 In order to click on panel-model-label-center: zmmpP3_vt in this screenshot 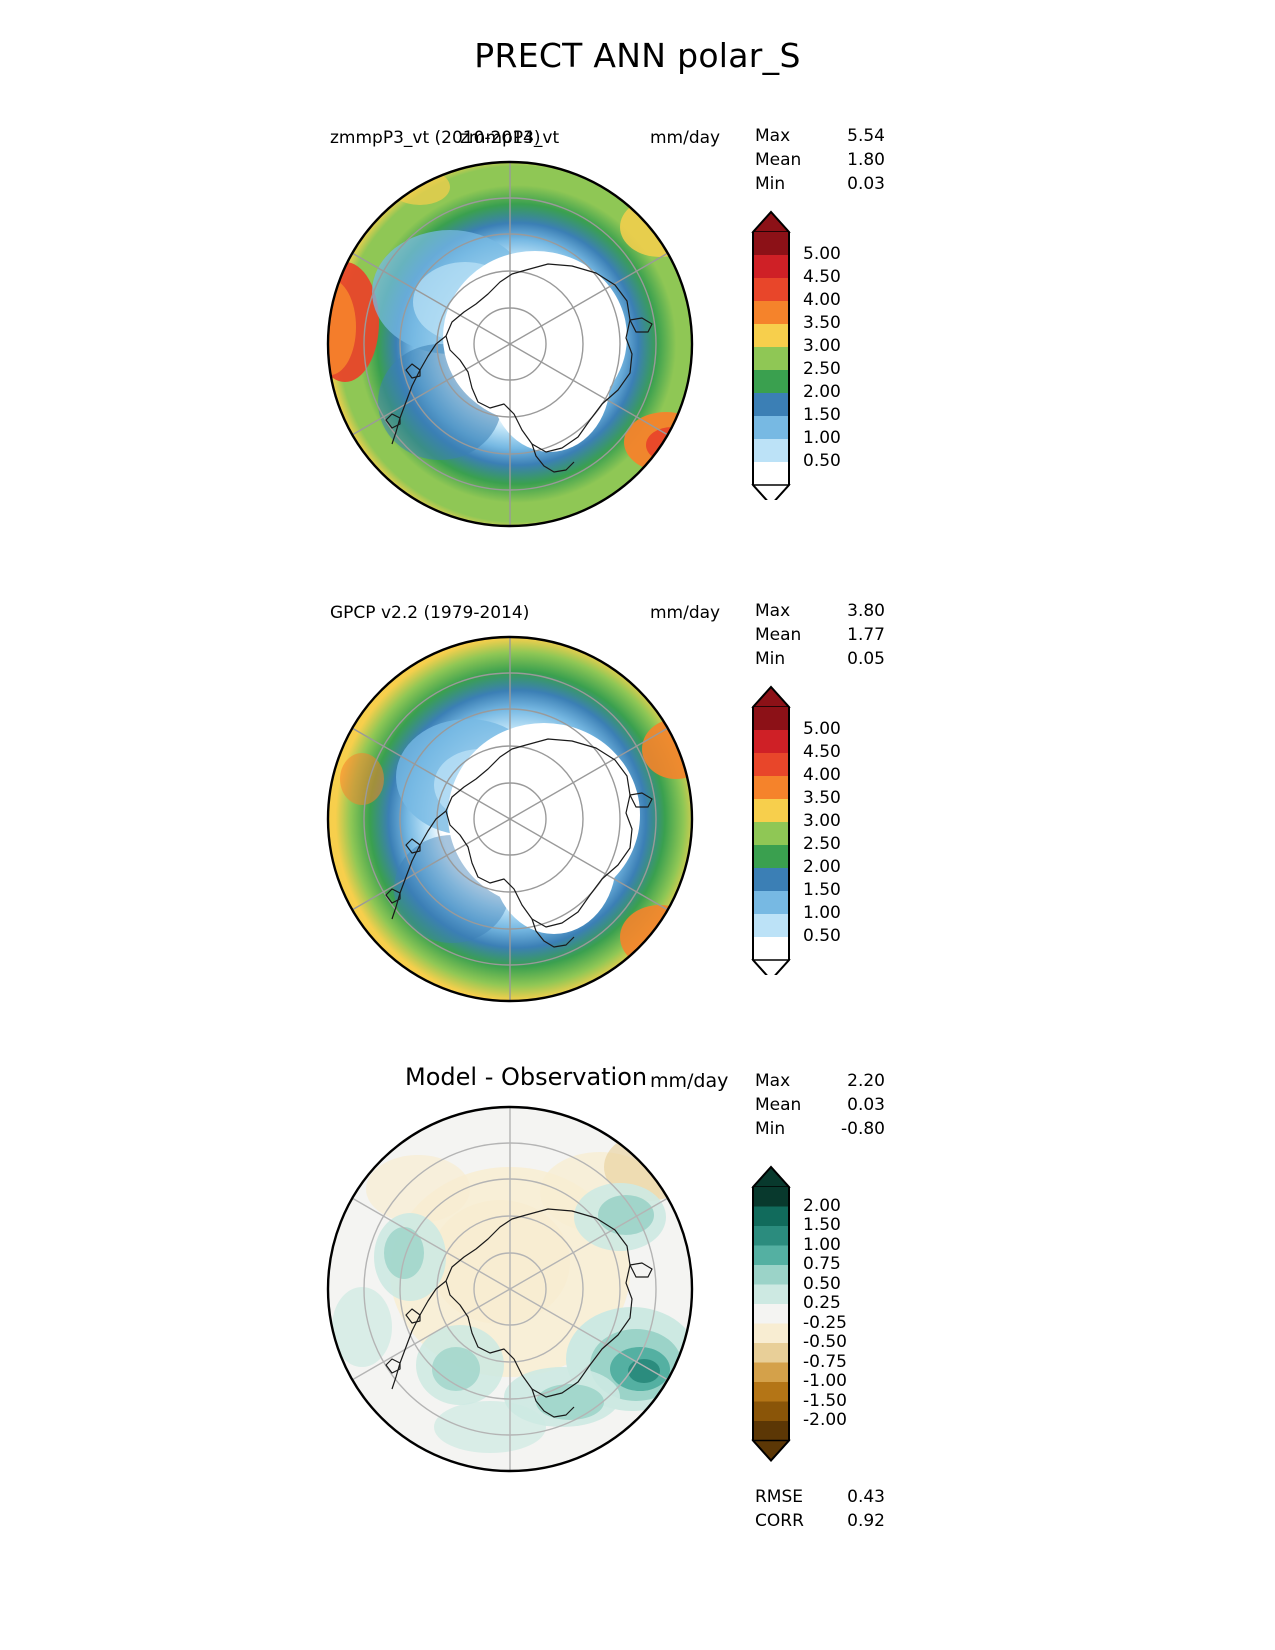, I will do `click(510, 138)`.